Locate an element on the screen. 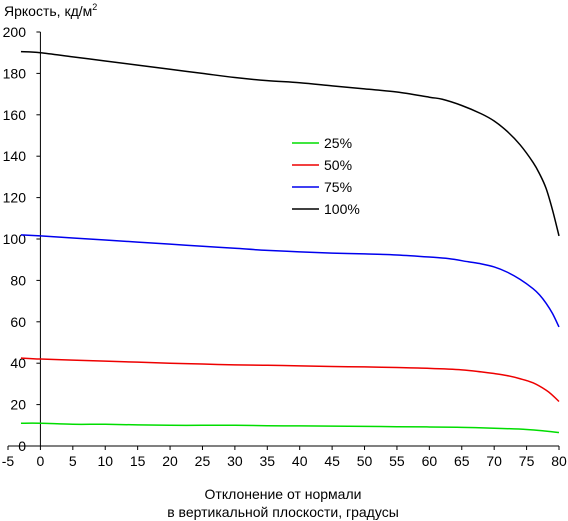  x-tick-label: 40 is located at coordinates (300, 461).